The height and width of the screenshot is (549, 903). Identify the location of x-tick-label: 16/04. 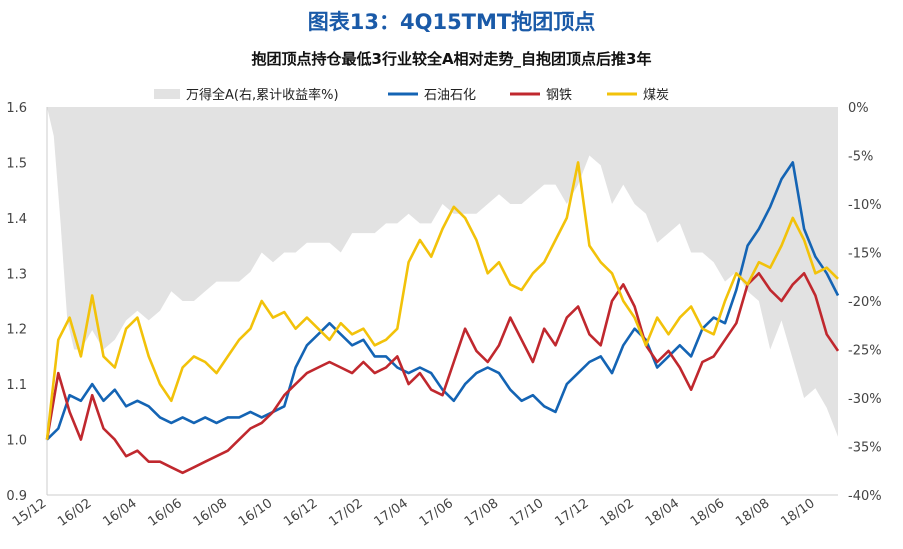
(119, 513).